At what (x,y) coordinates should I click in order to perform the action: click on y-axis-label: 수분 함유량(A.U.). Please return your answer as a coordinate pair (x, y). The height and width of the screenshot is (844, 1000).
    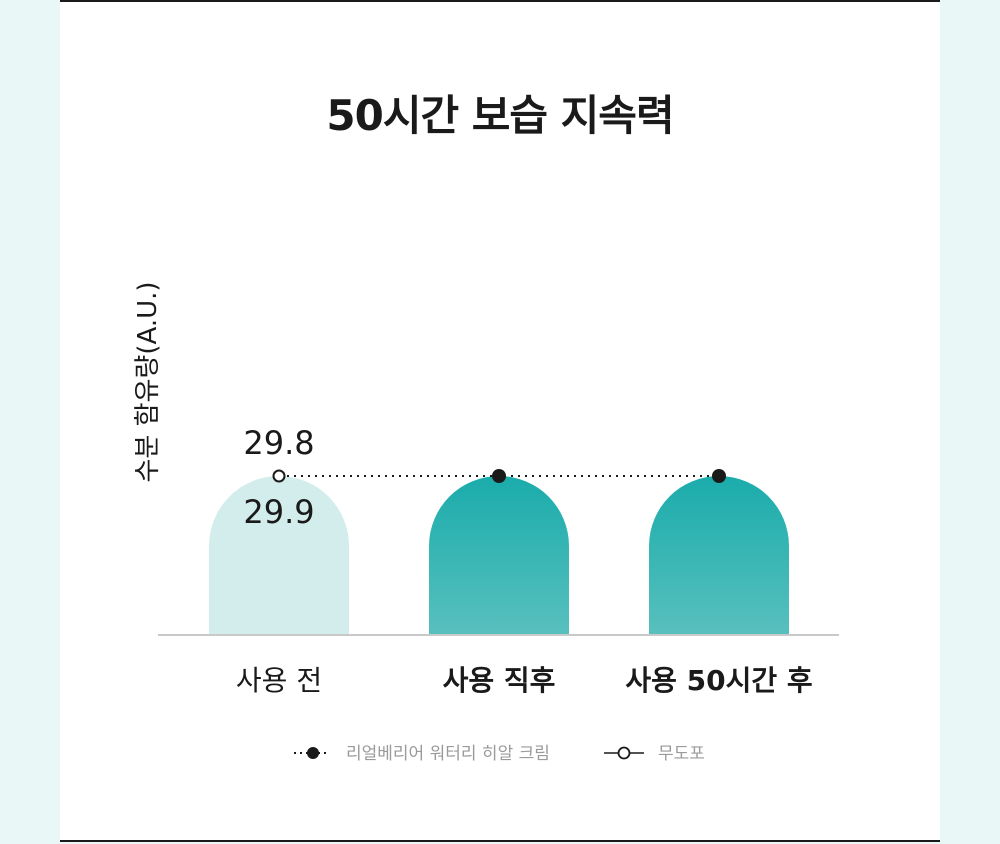
    Looking at the image, I should click on (148, 381).